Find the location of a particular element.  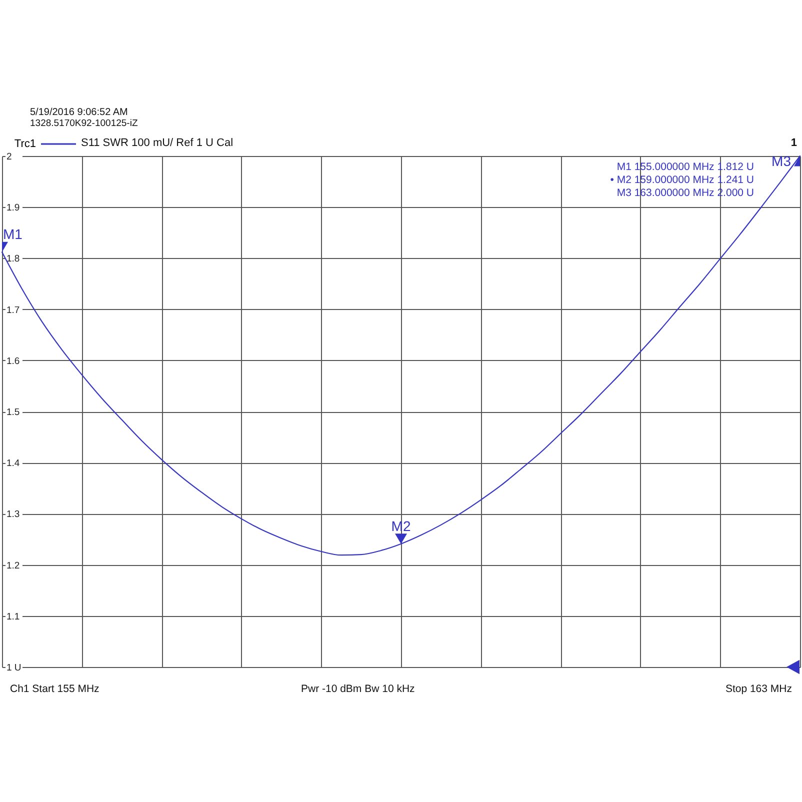

y-tick-label: 1.1 is located at coordinates (13, 616).